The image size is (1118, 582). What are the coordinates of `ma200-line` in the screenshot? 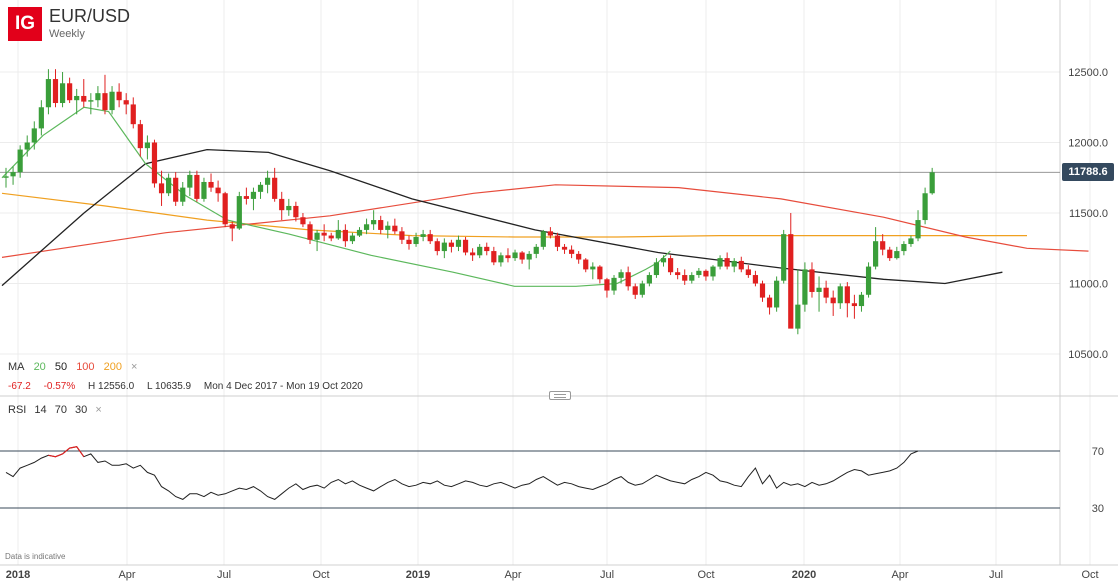 It's located at (514, 215).